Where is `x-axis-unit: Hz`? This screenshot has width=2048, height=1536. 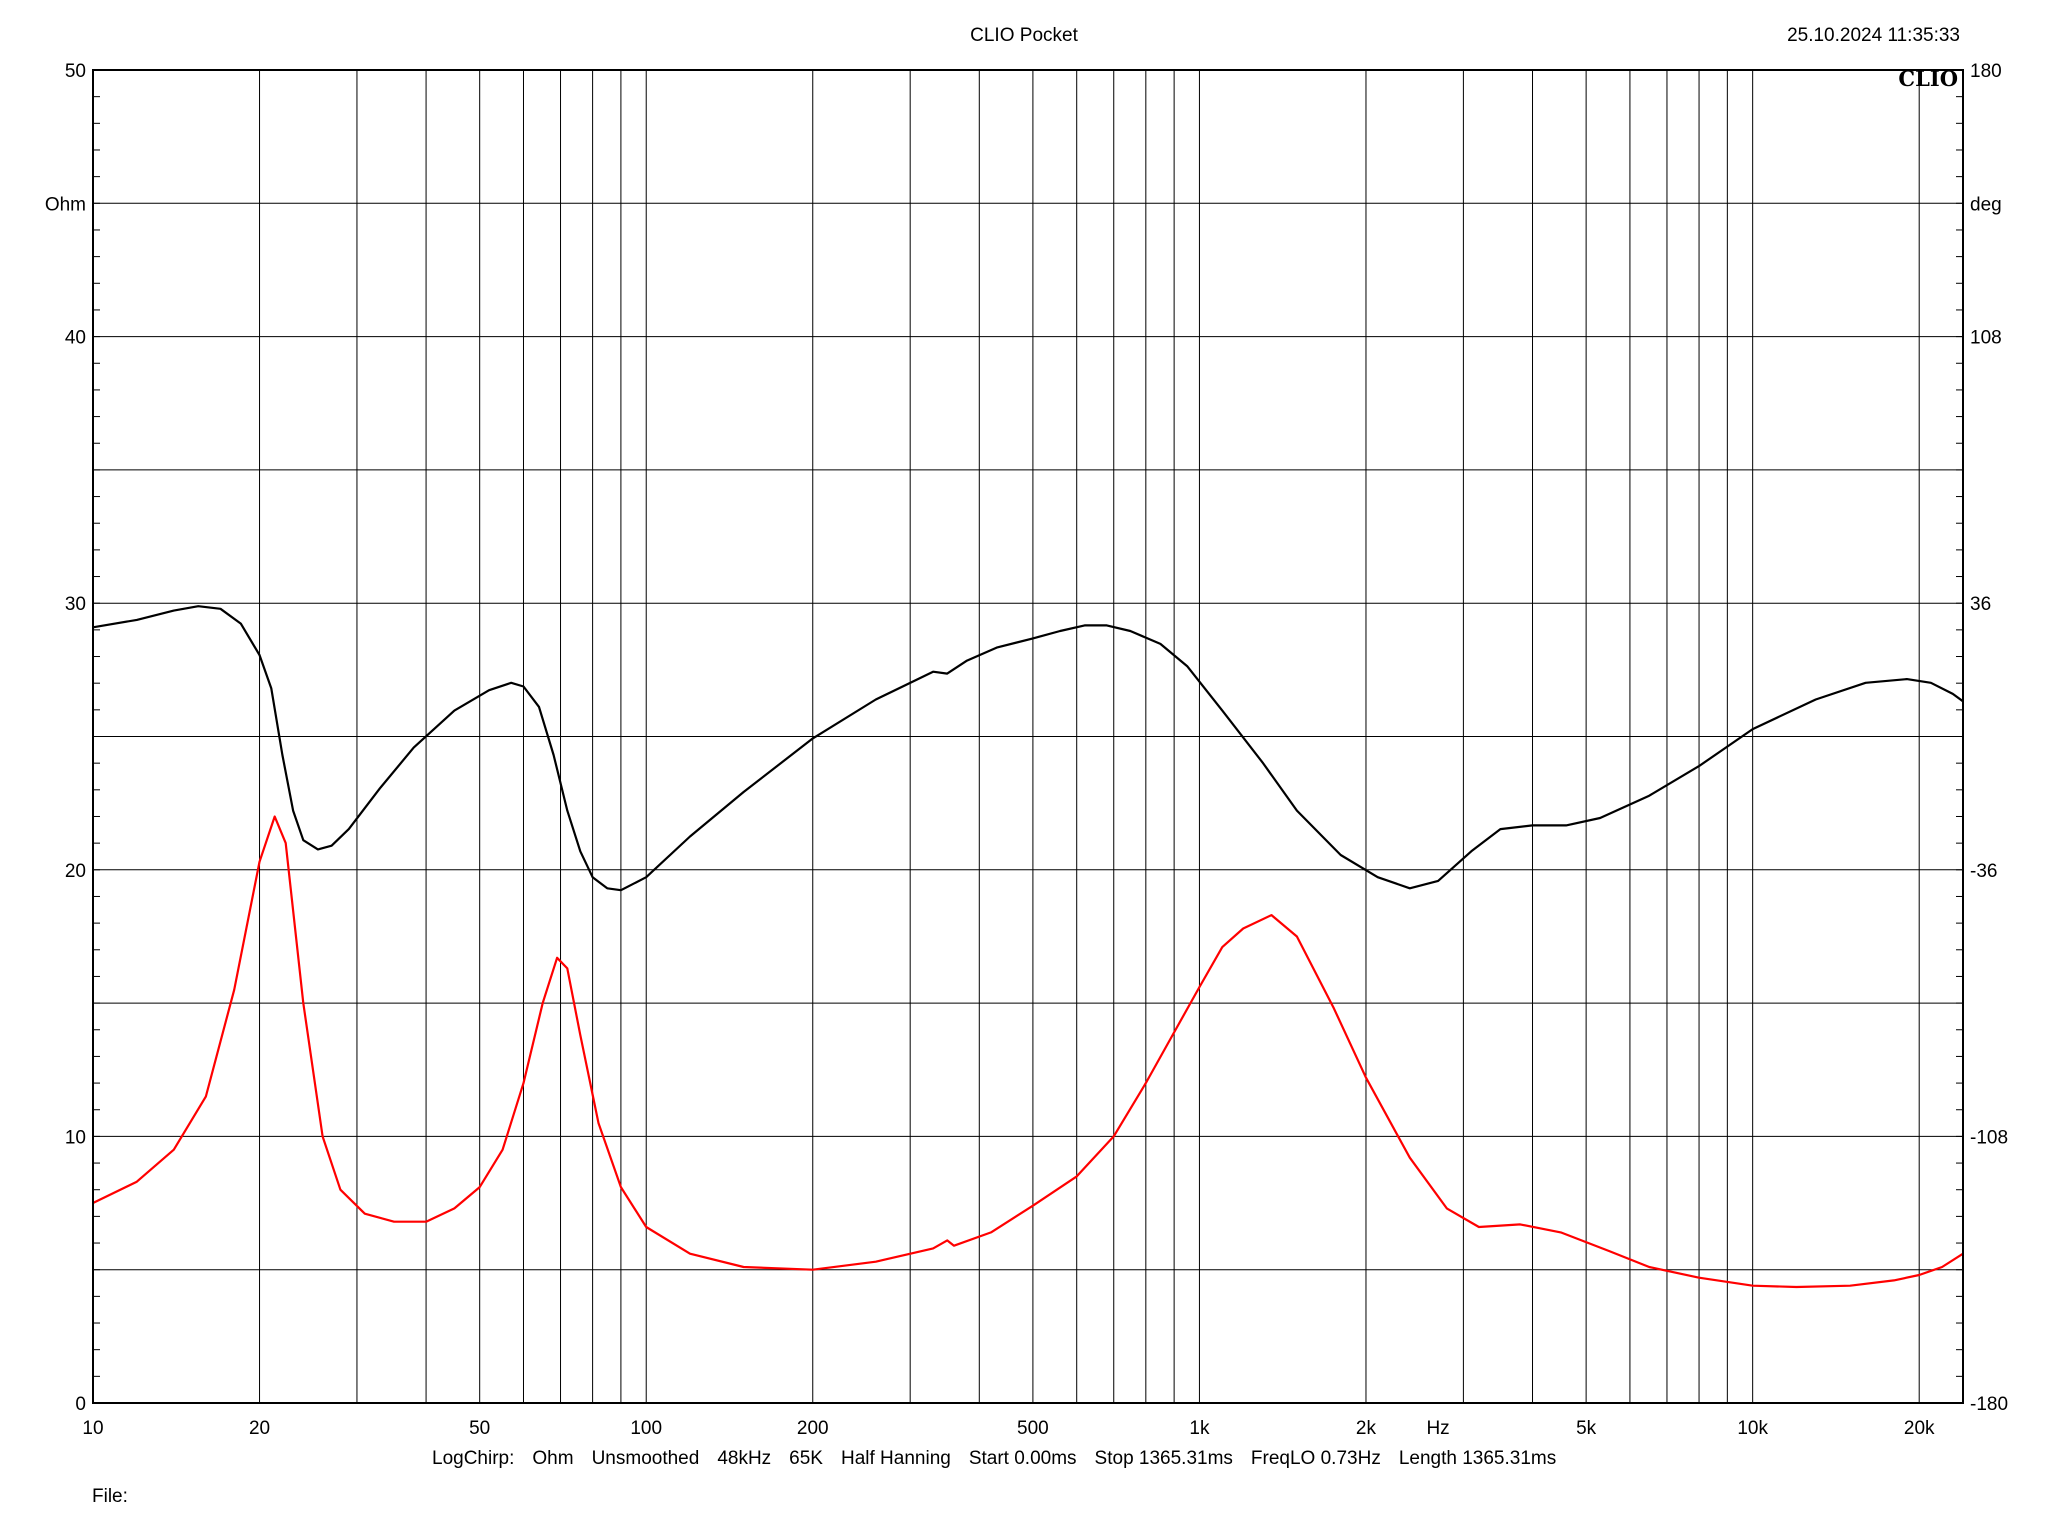
x-axis-unit: Hz is located at coordinates (1437, 1428).